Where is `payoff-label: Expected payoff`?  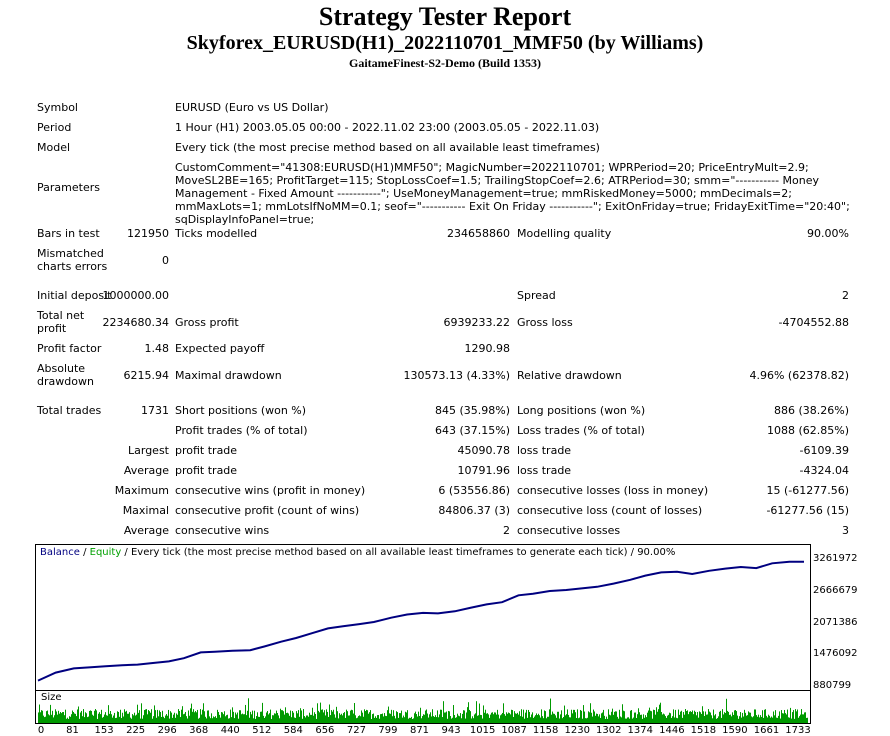
payoff-label: Expected payoff is located at coordinates (220, 348).